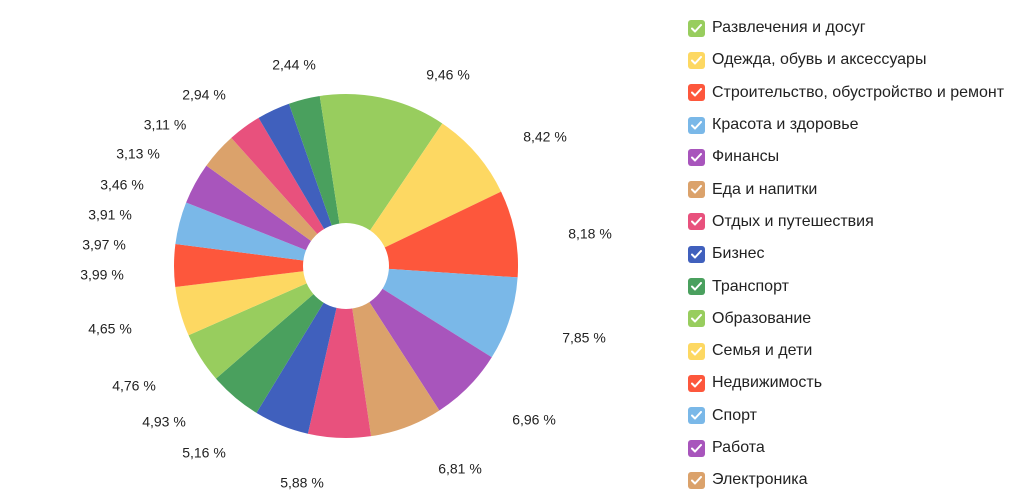 The image size is (1032, 504). What do you see at coordinates (122, 185) in the screenshot?
I see `slice-value-label-15: 3,46 %` at bounding box center [122, 185].